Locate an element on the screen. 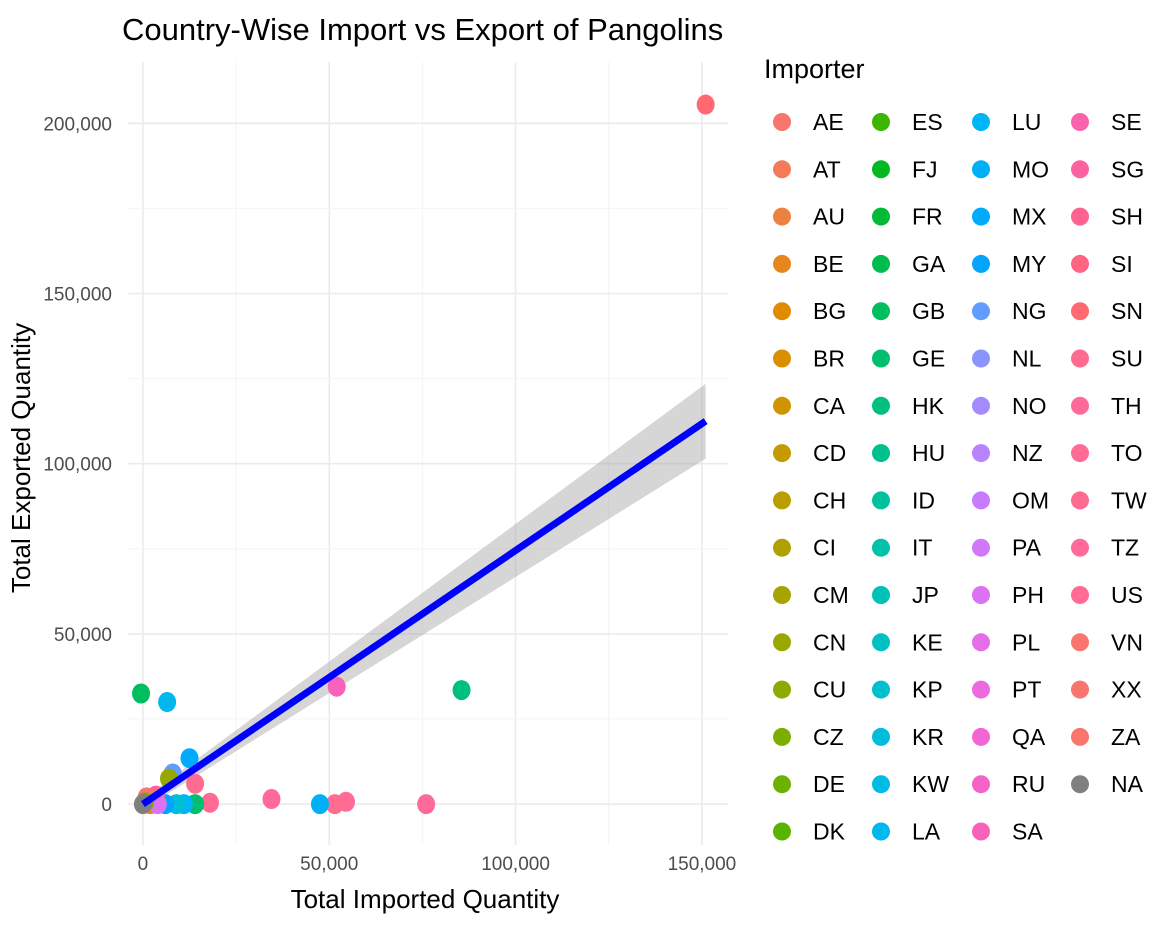  legend-item: NG is located at coordinates (1009, 311).